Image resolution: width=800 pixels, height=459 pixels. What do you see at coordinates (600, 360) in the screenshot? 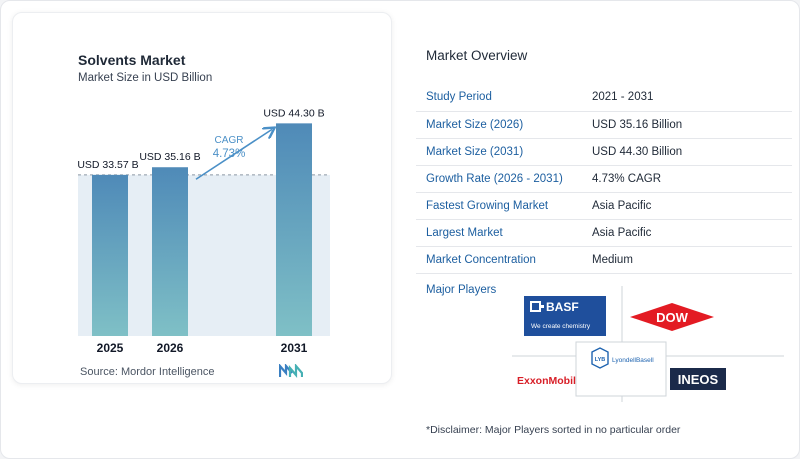
I see `lyb-mark: LYB` at bounding box center [600, 360].